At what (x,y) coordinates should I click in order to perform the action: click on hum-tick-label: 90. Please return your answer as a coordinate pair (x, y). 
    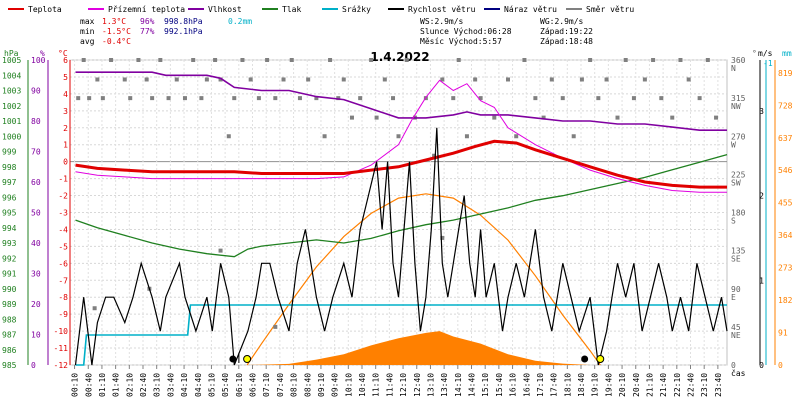
    Looking at the image, I should click on (36, 91).